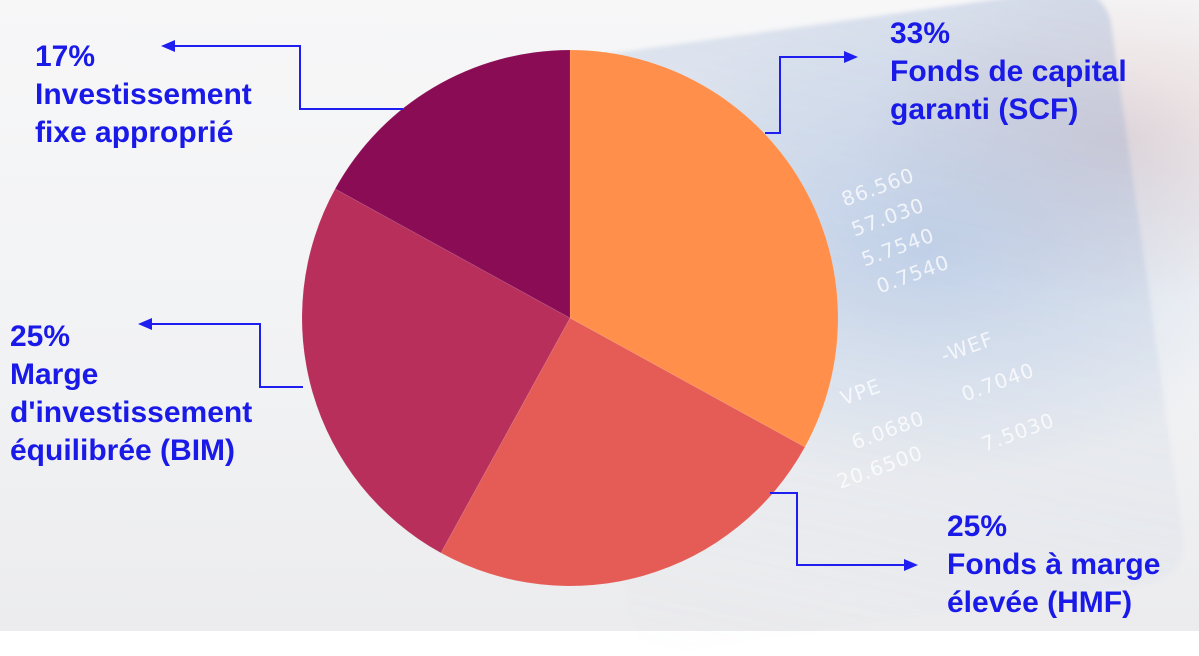 This screenshot has width=1199, height=656. Describe the element at coordinates (65, 56) in the screenshot. I see `slice-percent-fixed: 17%` at that location.